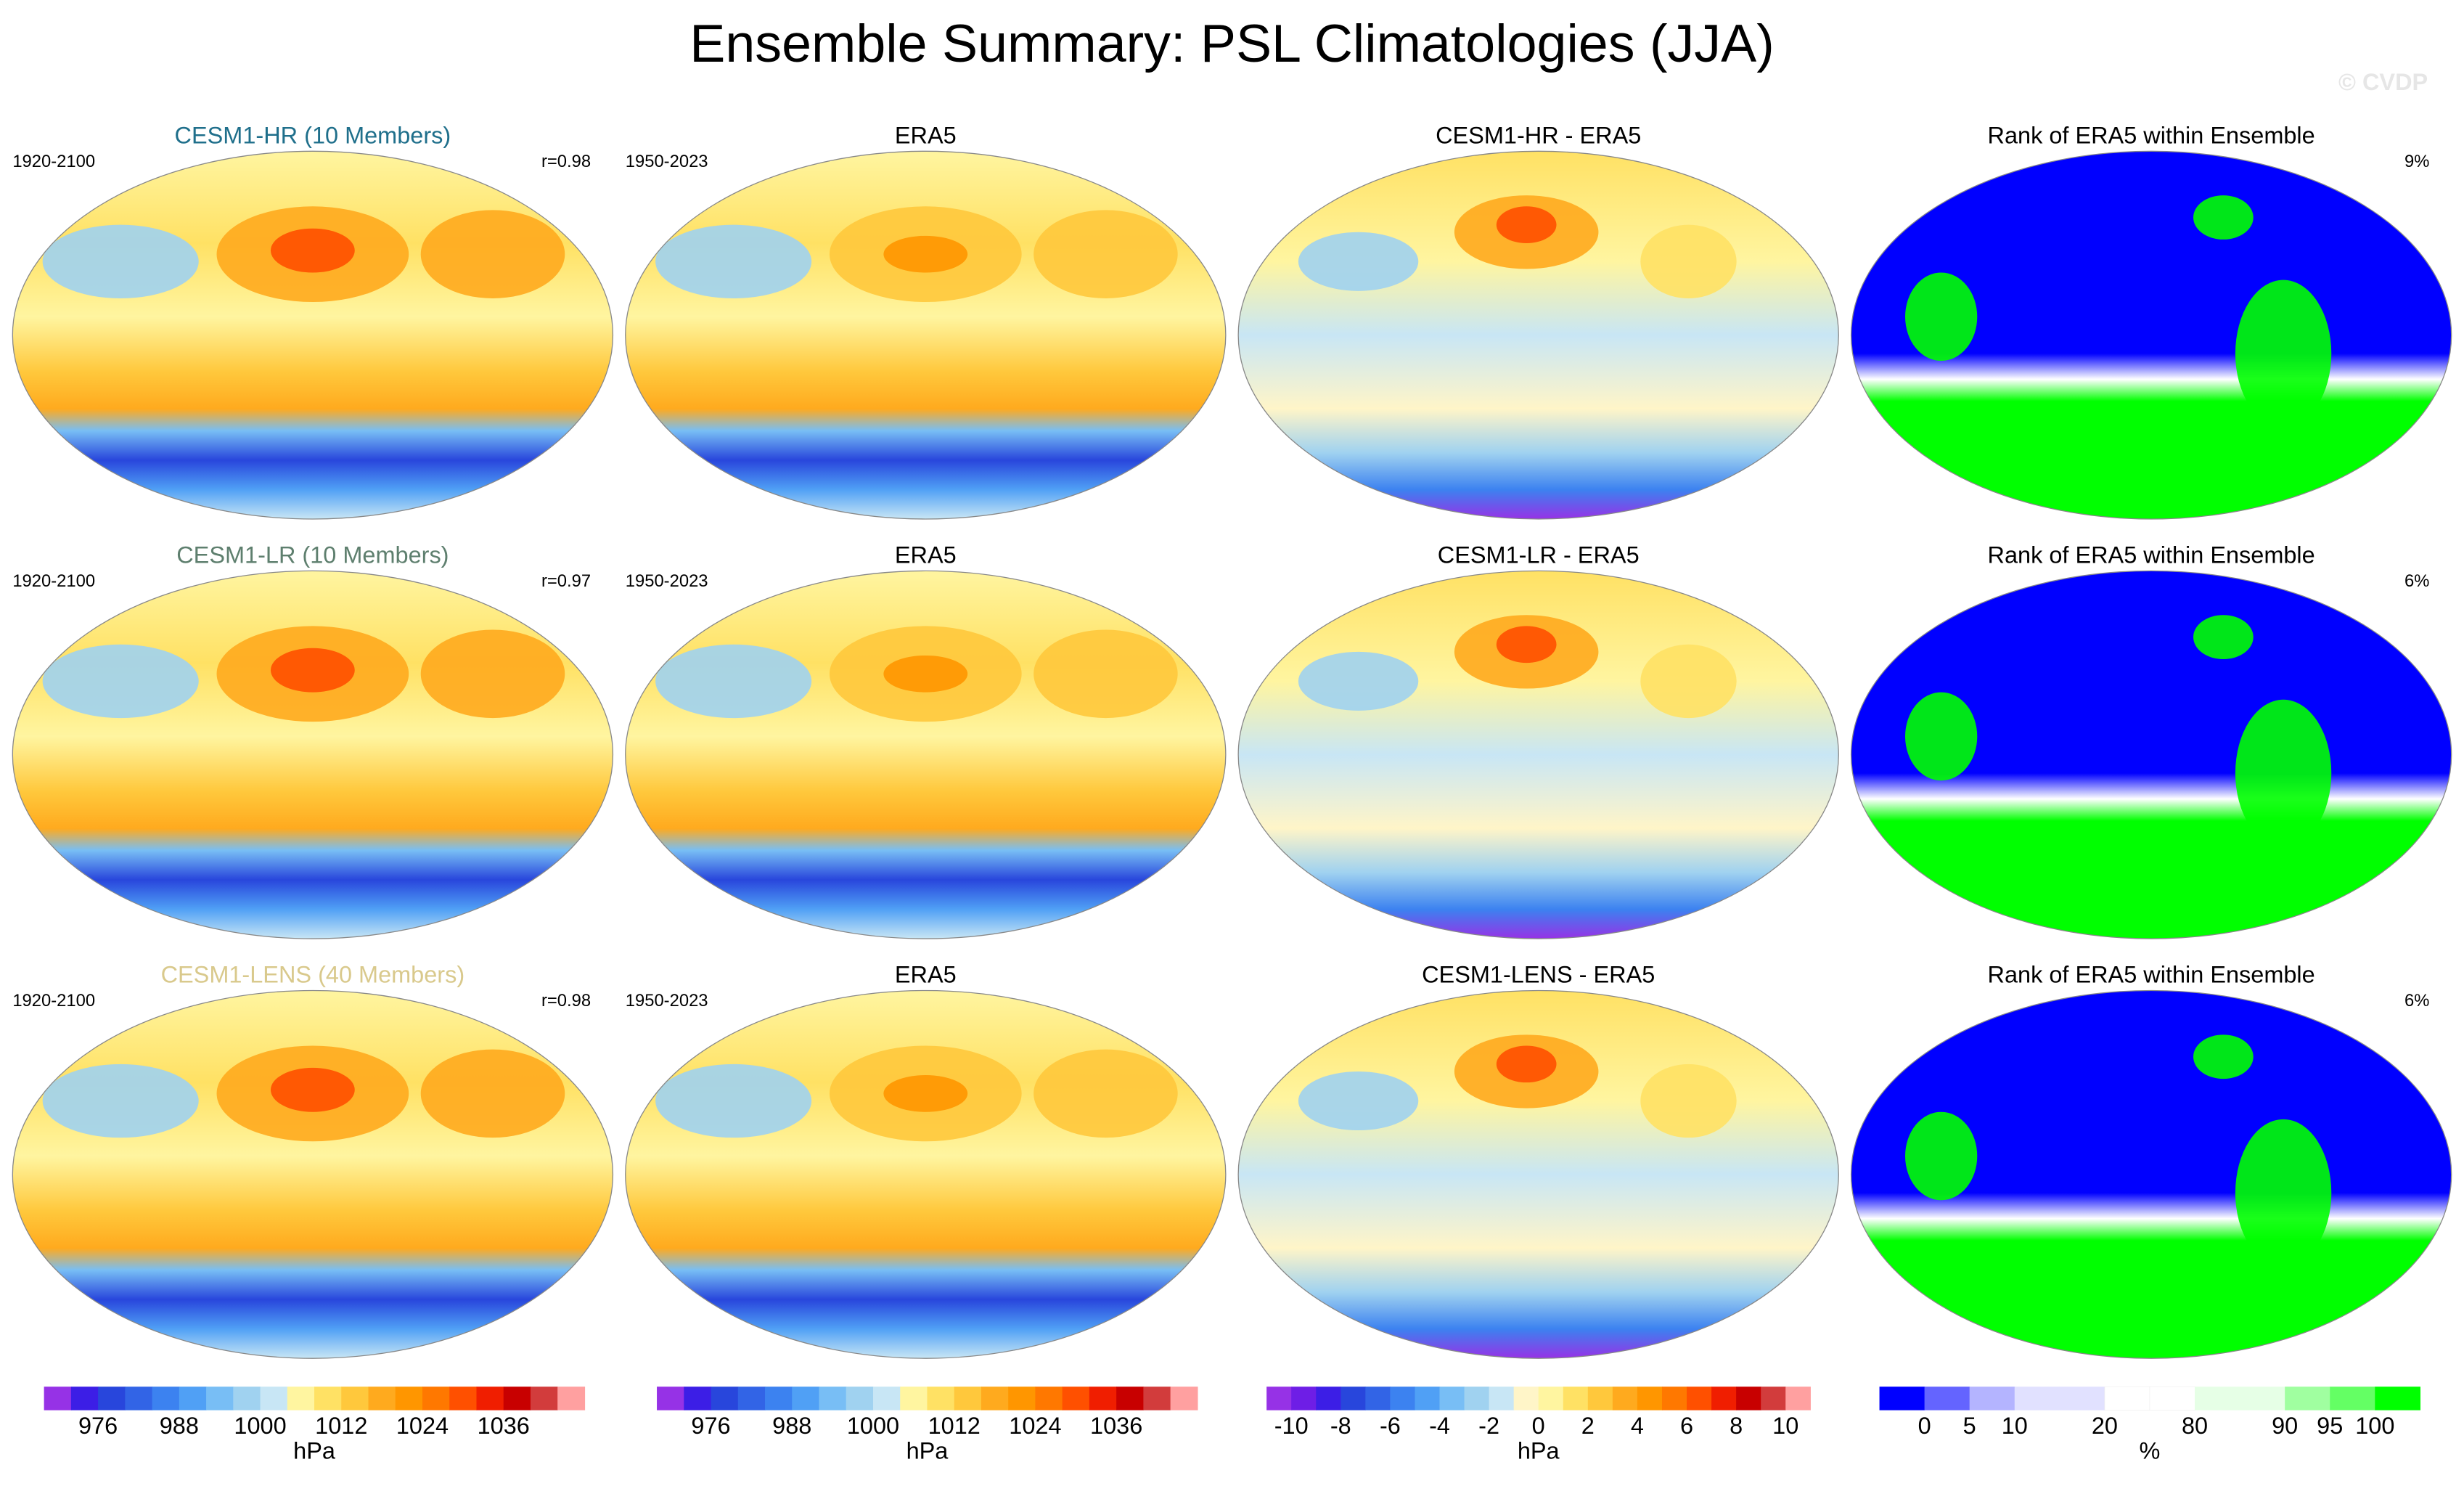  What do you see at coordinates (1737, 1426) in the screenshot?
I see `colorbar-tick-label: 8` at bounding box center [1737, 1426].